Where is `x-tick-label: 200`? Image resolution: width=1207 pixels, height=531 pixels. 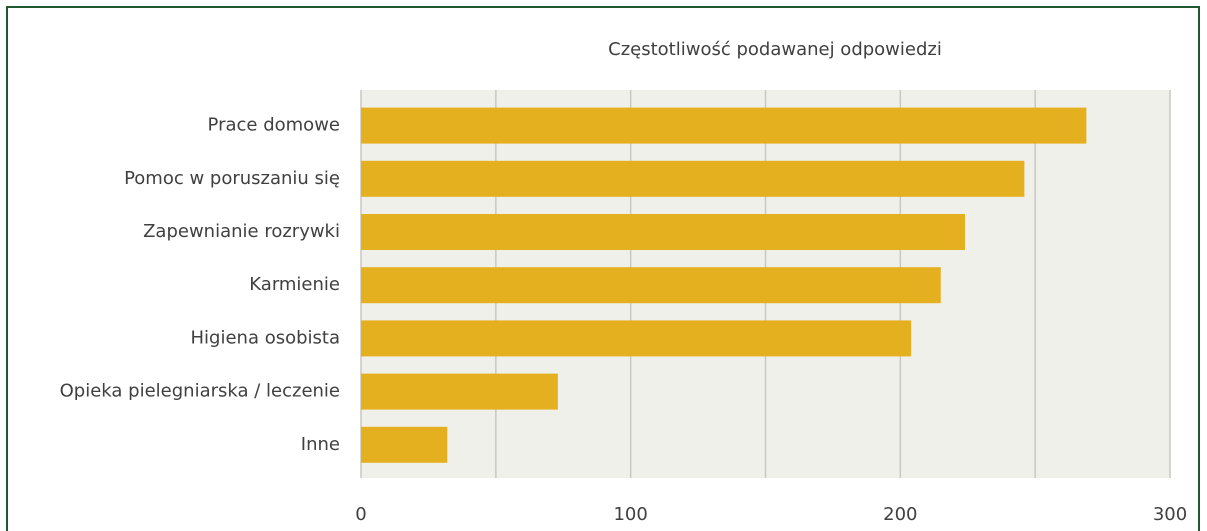 x-tick-label: 200 is located at coordinates (900, 514).